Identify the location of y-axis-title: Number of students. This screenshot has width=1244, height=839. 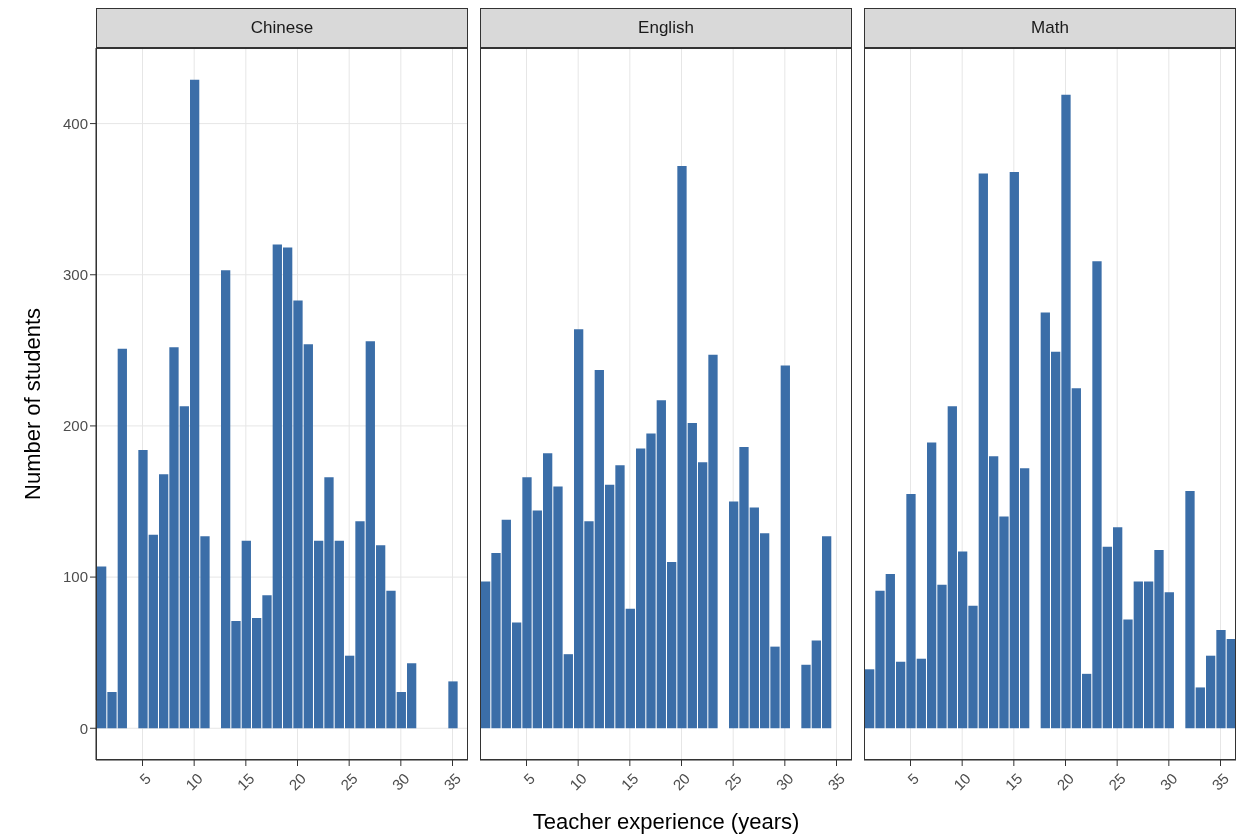
(33, 404).